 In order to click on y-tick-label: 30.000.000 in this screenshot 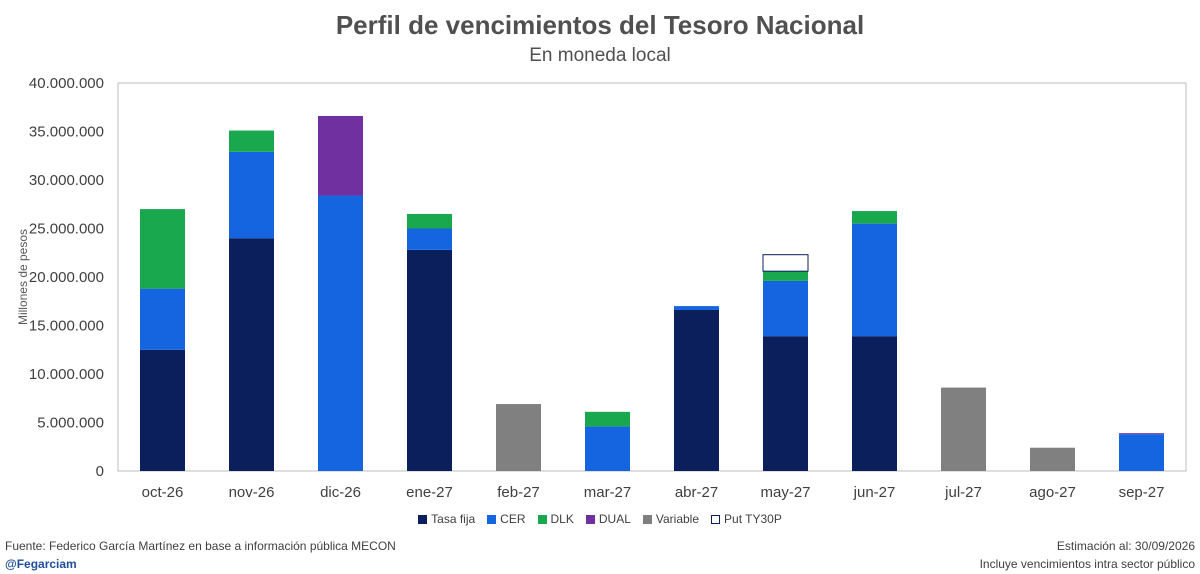, I will do `click(66, 180)`.